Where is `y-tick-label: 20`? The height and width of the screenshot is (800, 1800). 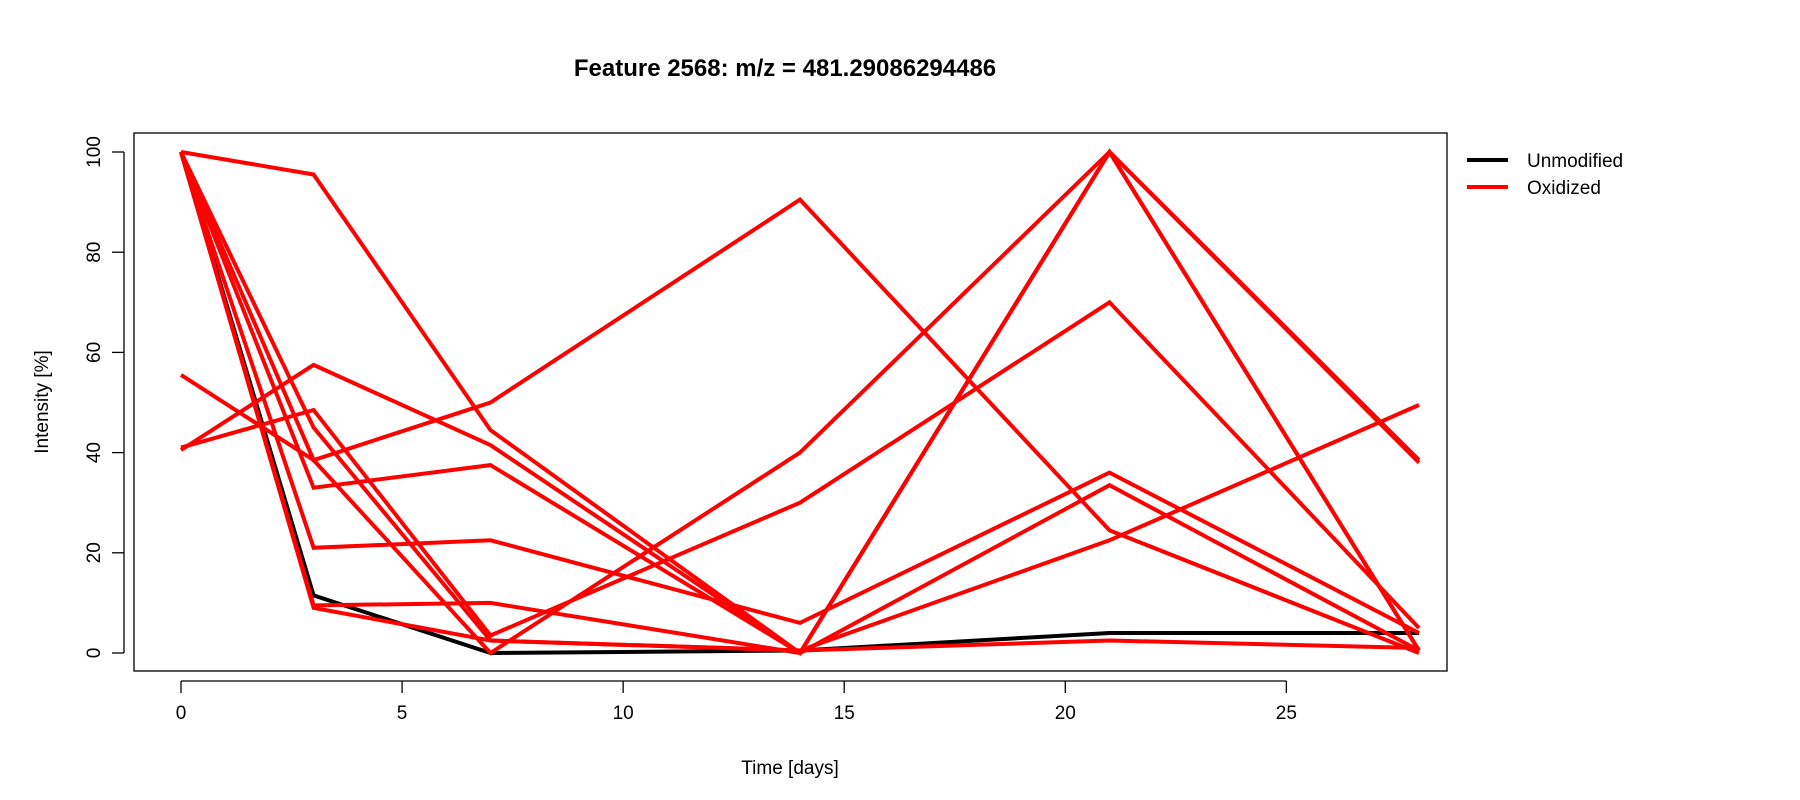 y-tick-label: 20 is located at coordinates (94, 552).